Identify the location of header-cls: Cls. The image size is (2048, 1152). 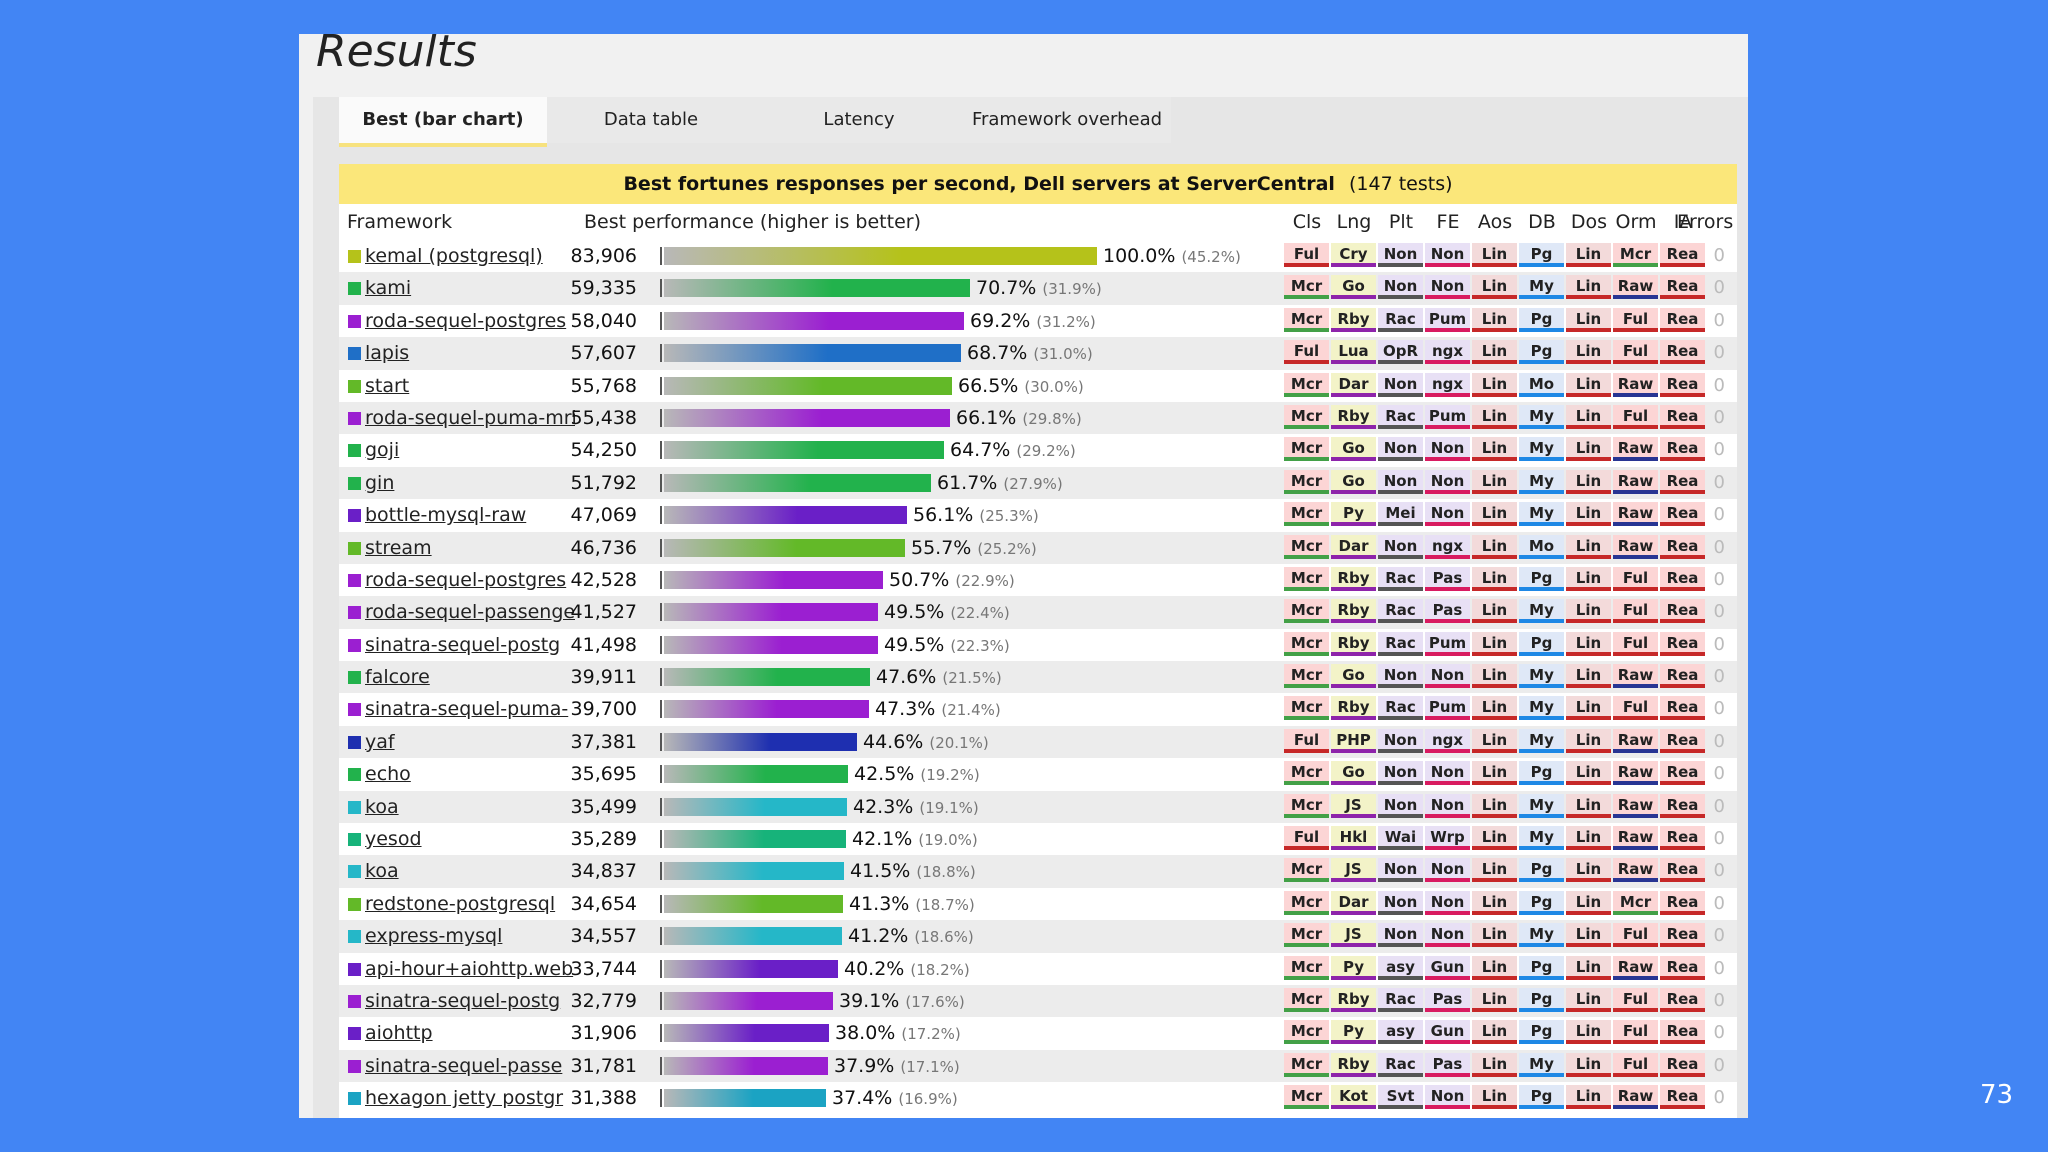
(1307, 222).